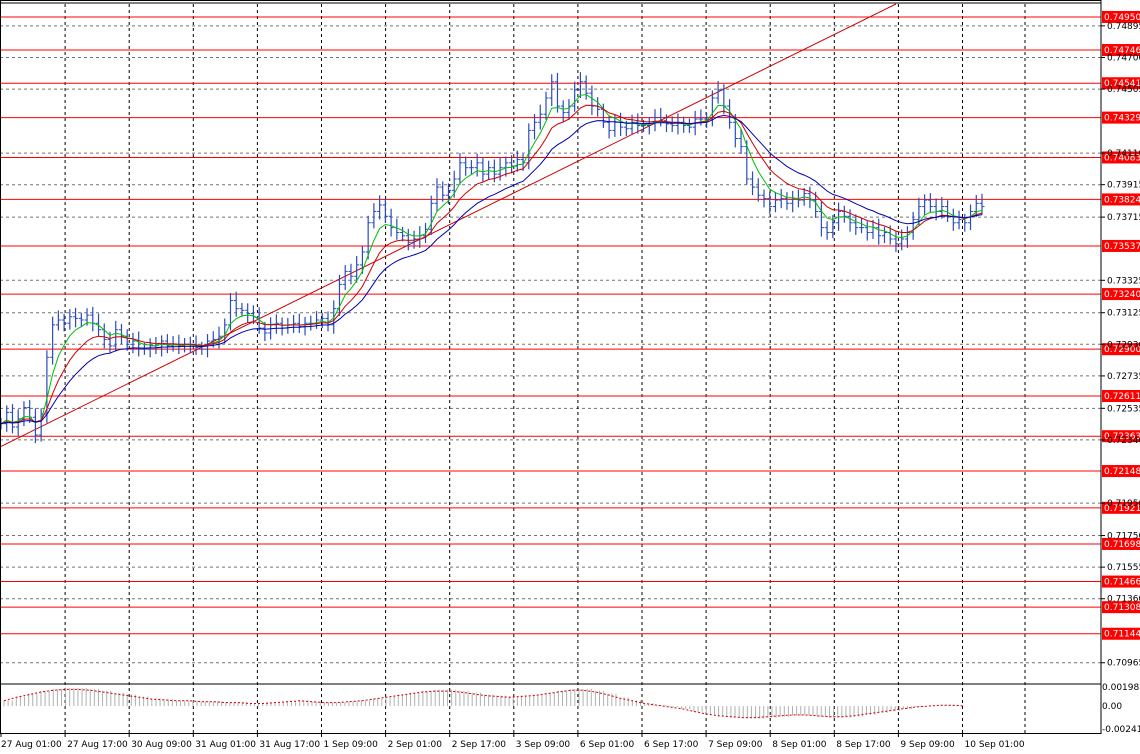  I want to click on level-tag-label: 0.73240, so click(1122, 295).